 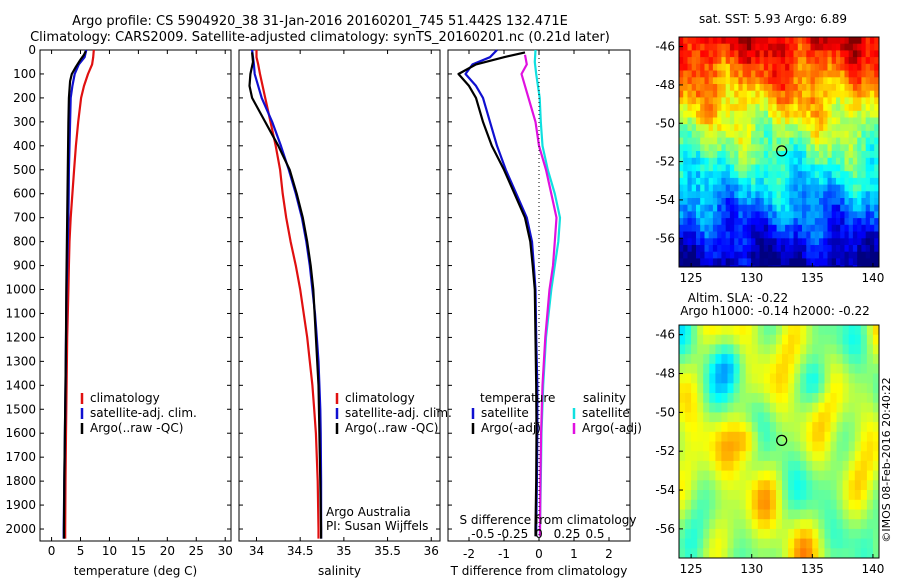 I want to click on panel-temperature-xtick-label: 25, so click(x=196, y=551).